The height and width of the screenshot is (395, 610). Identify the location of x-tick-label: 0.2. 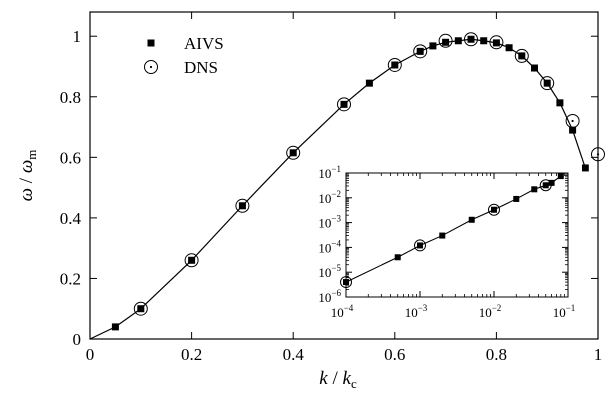
(191, 354).